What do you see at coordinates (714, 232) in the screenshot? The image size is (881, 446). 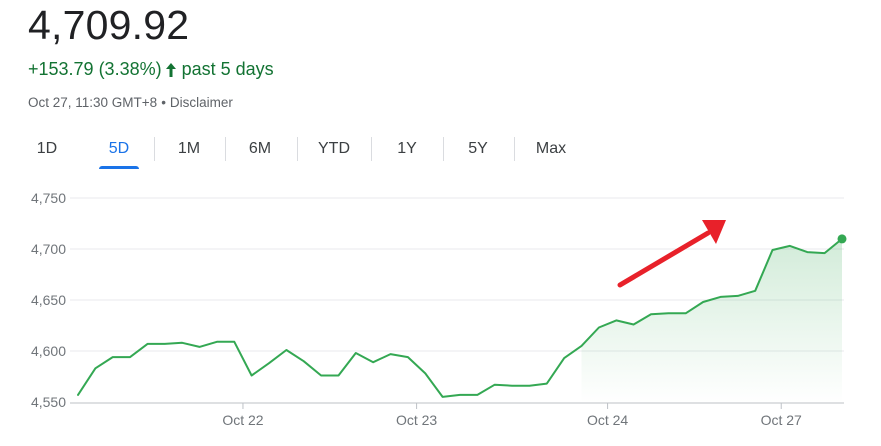 I see `arrow-head-icon` at bounding box center [714, 232].